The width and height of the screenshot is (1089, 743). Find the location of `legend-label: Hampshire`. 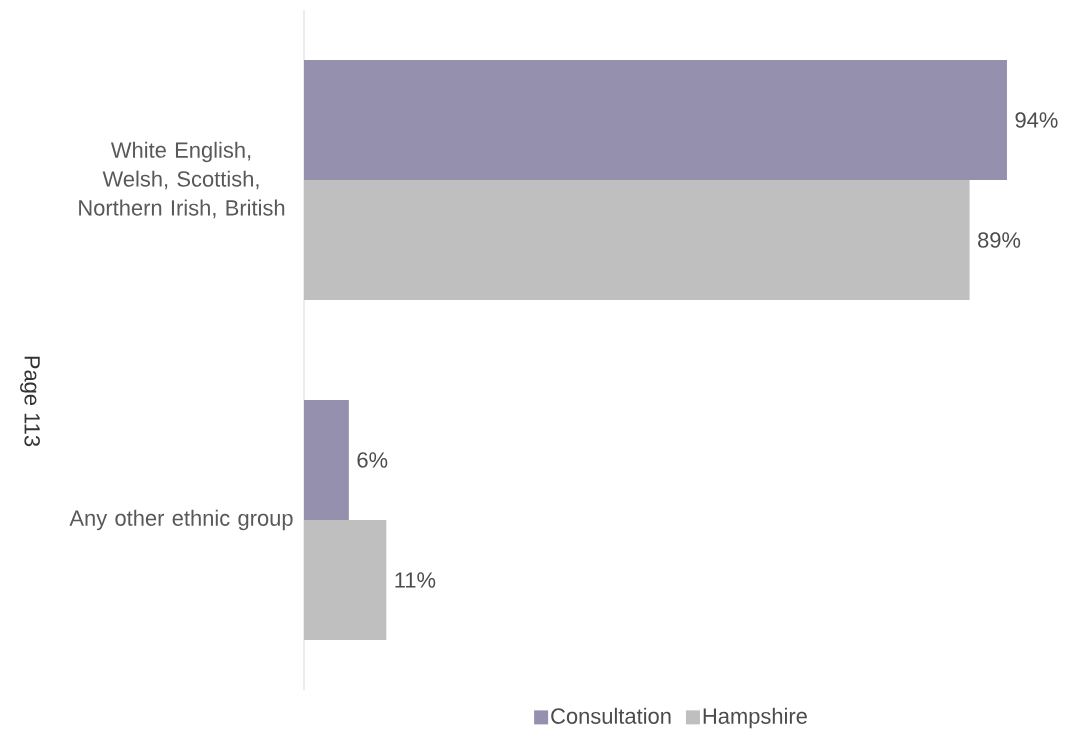

legend-label: Hampshire is located at coordinates (755, 718).